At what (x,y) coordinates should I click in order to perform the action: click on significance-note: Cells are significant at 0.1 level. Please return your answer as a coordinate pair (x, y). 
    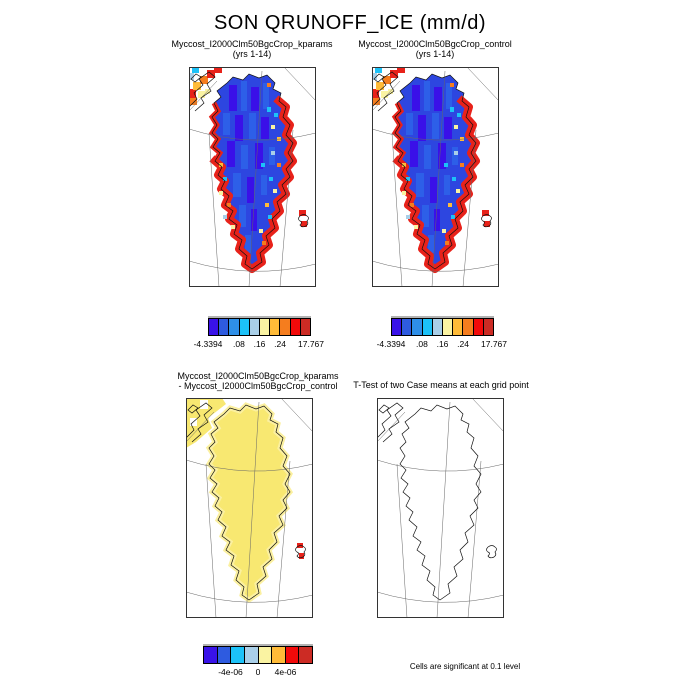
    Looking at the image, I should click on (465, 666).